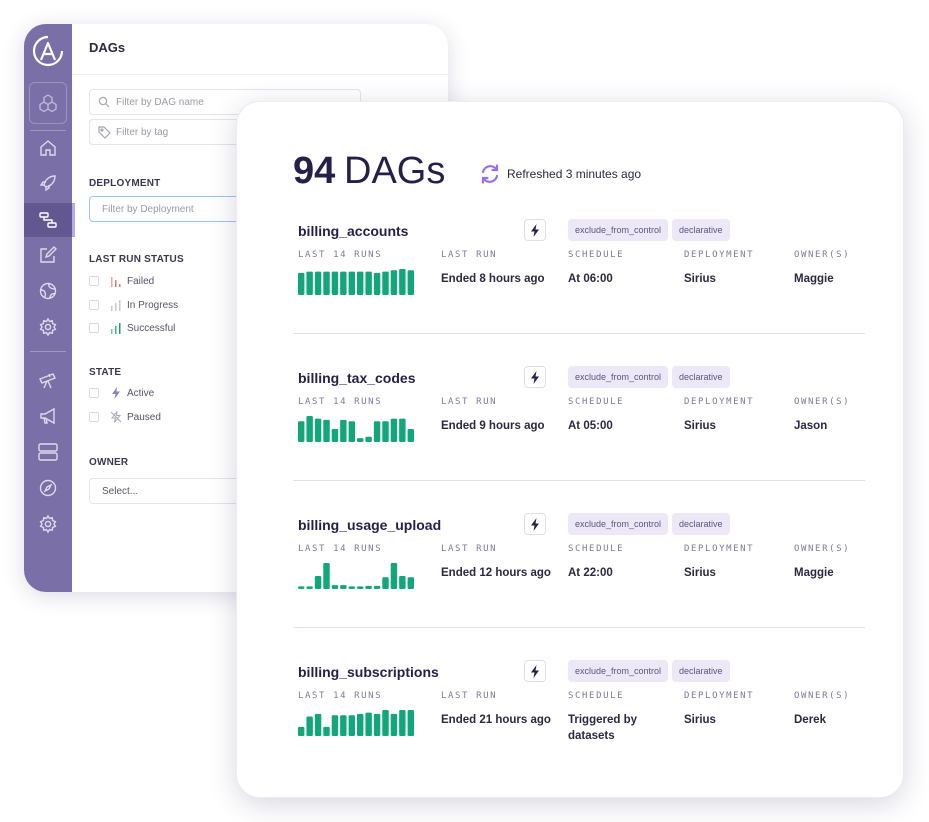 Image resolution: width=929 pixels, height=822 pixels. I want to click on cubes-icon, so click(48, 103).